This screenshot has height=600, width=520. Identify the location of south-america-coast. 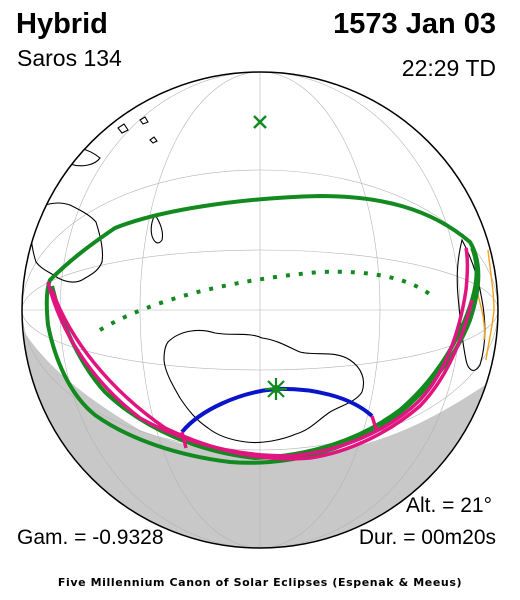
(471, 304).